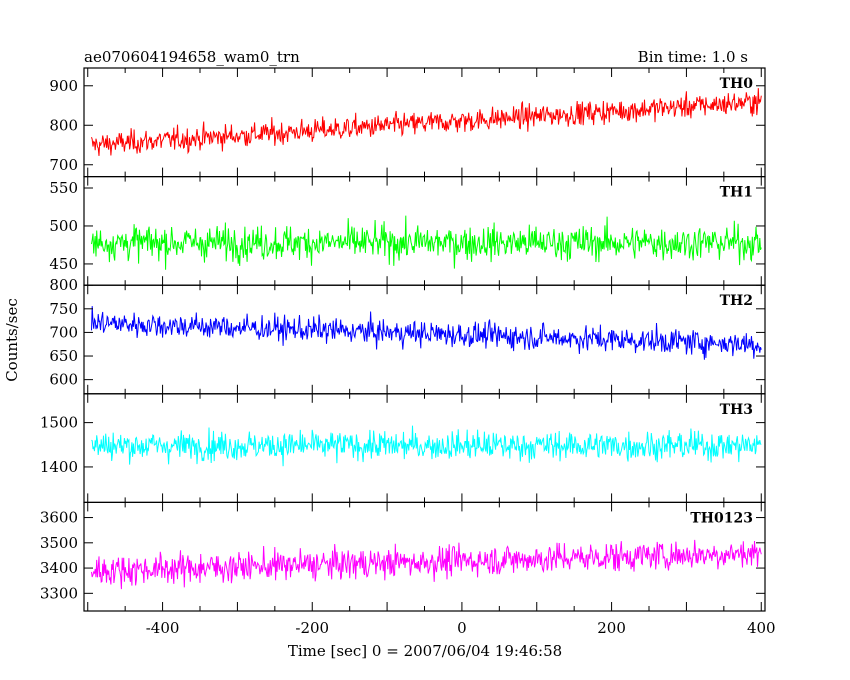 This screenshot has width=850, height=680. Describe the element at coordinates (426, 242) in the screenshot. I see `series-line-th1` at that location.